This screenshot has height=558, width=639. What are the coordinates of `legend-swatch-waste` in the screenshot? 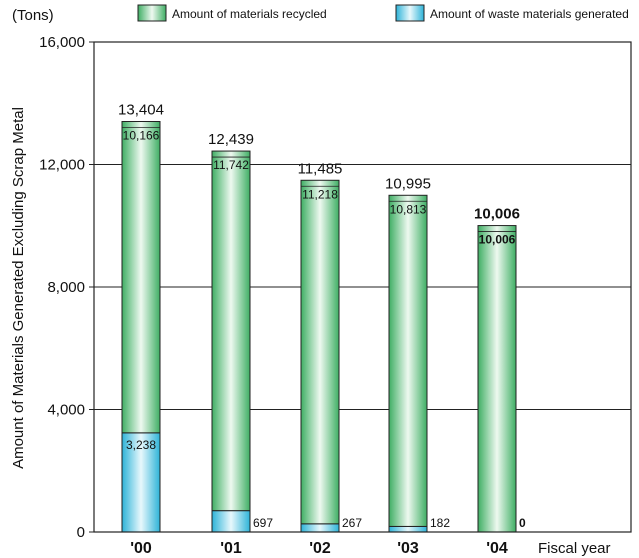 It's located at (410, 13).